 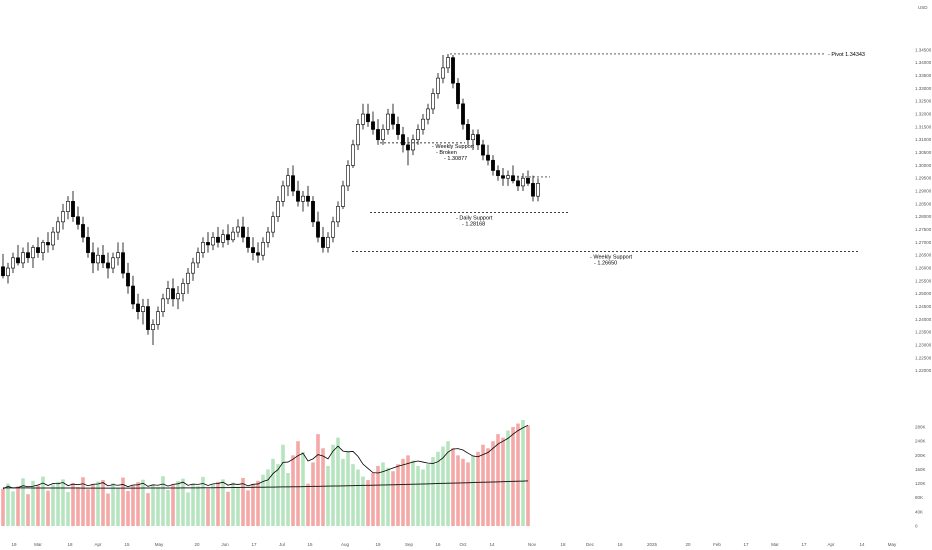 I want to click on price-tick-label: 1.30500, so click(x=923, y=152).